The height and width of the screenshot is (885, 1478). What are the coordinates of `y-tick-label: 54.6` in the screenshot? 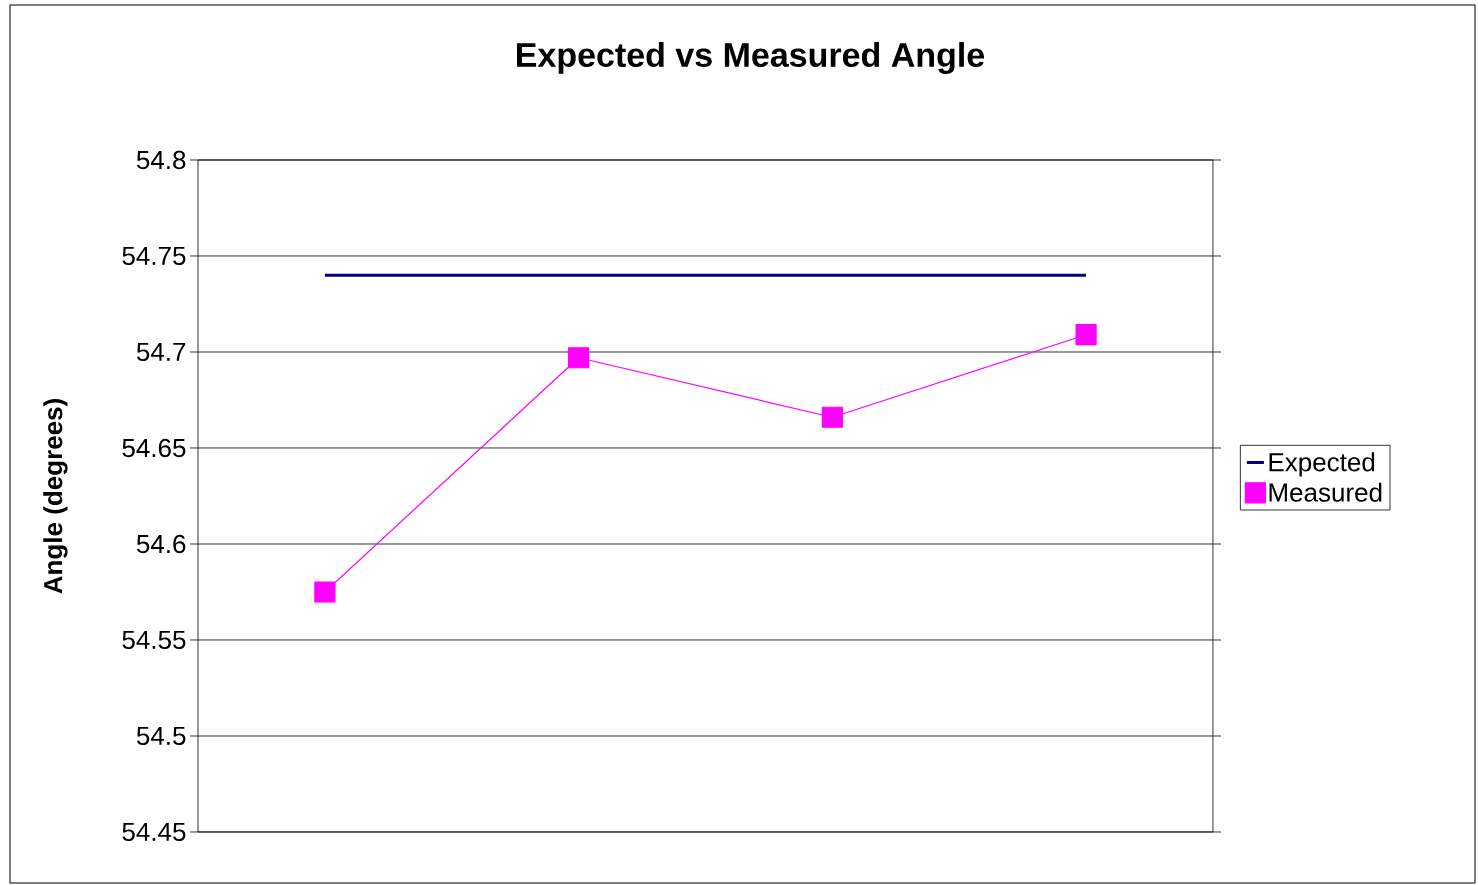 It's located at (161, 544).